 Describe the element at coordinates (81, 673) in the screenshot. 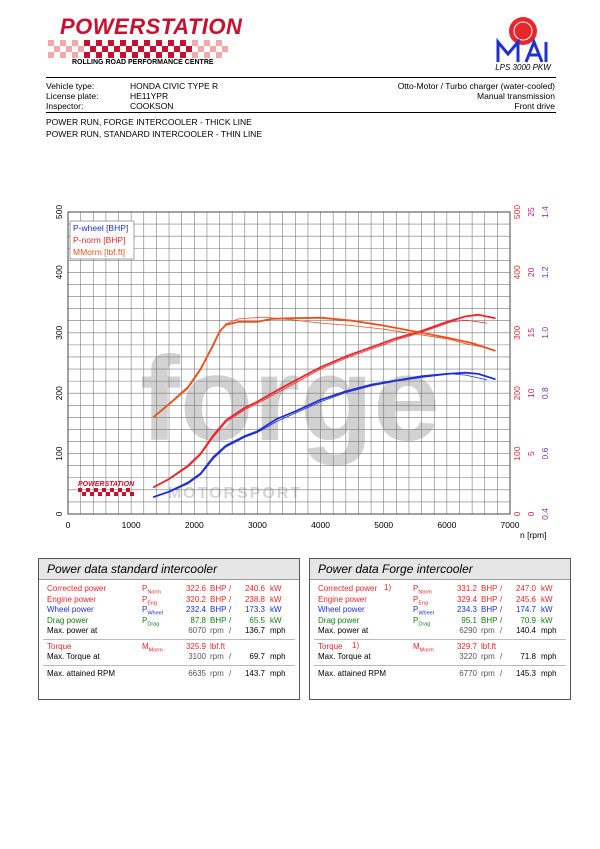

I see `max-rpm-label: Max. attained RPM` at that location.